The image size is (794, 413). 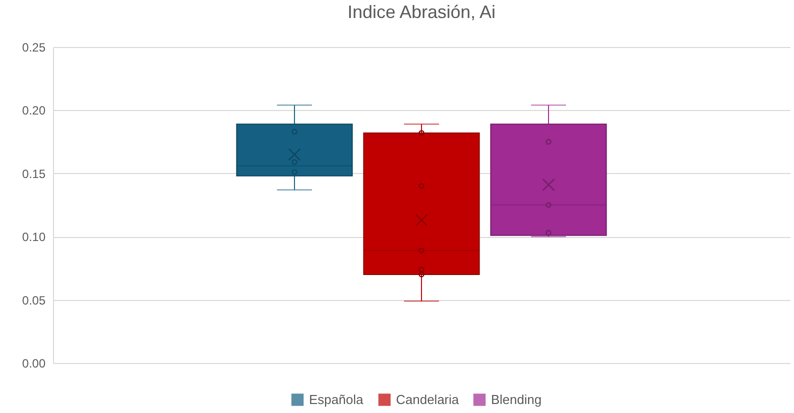 I want to click on legend-label: Blending, so click(x=516, y=399).